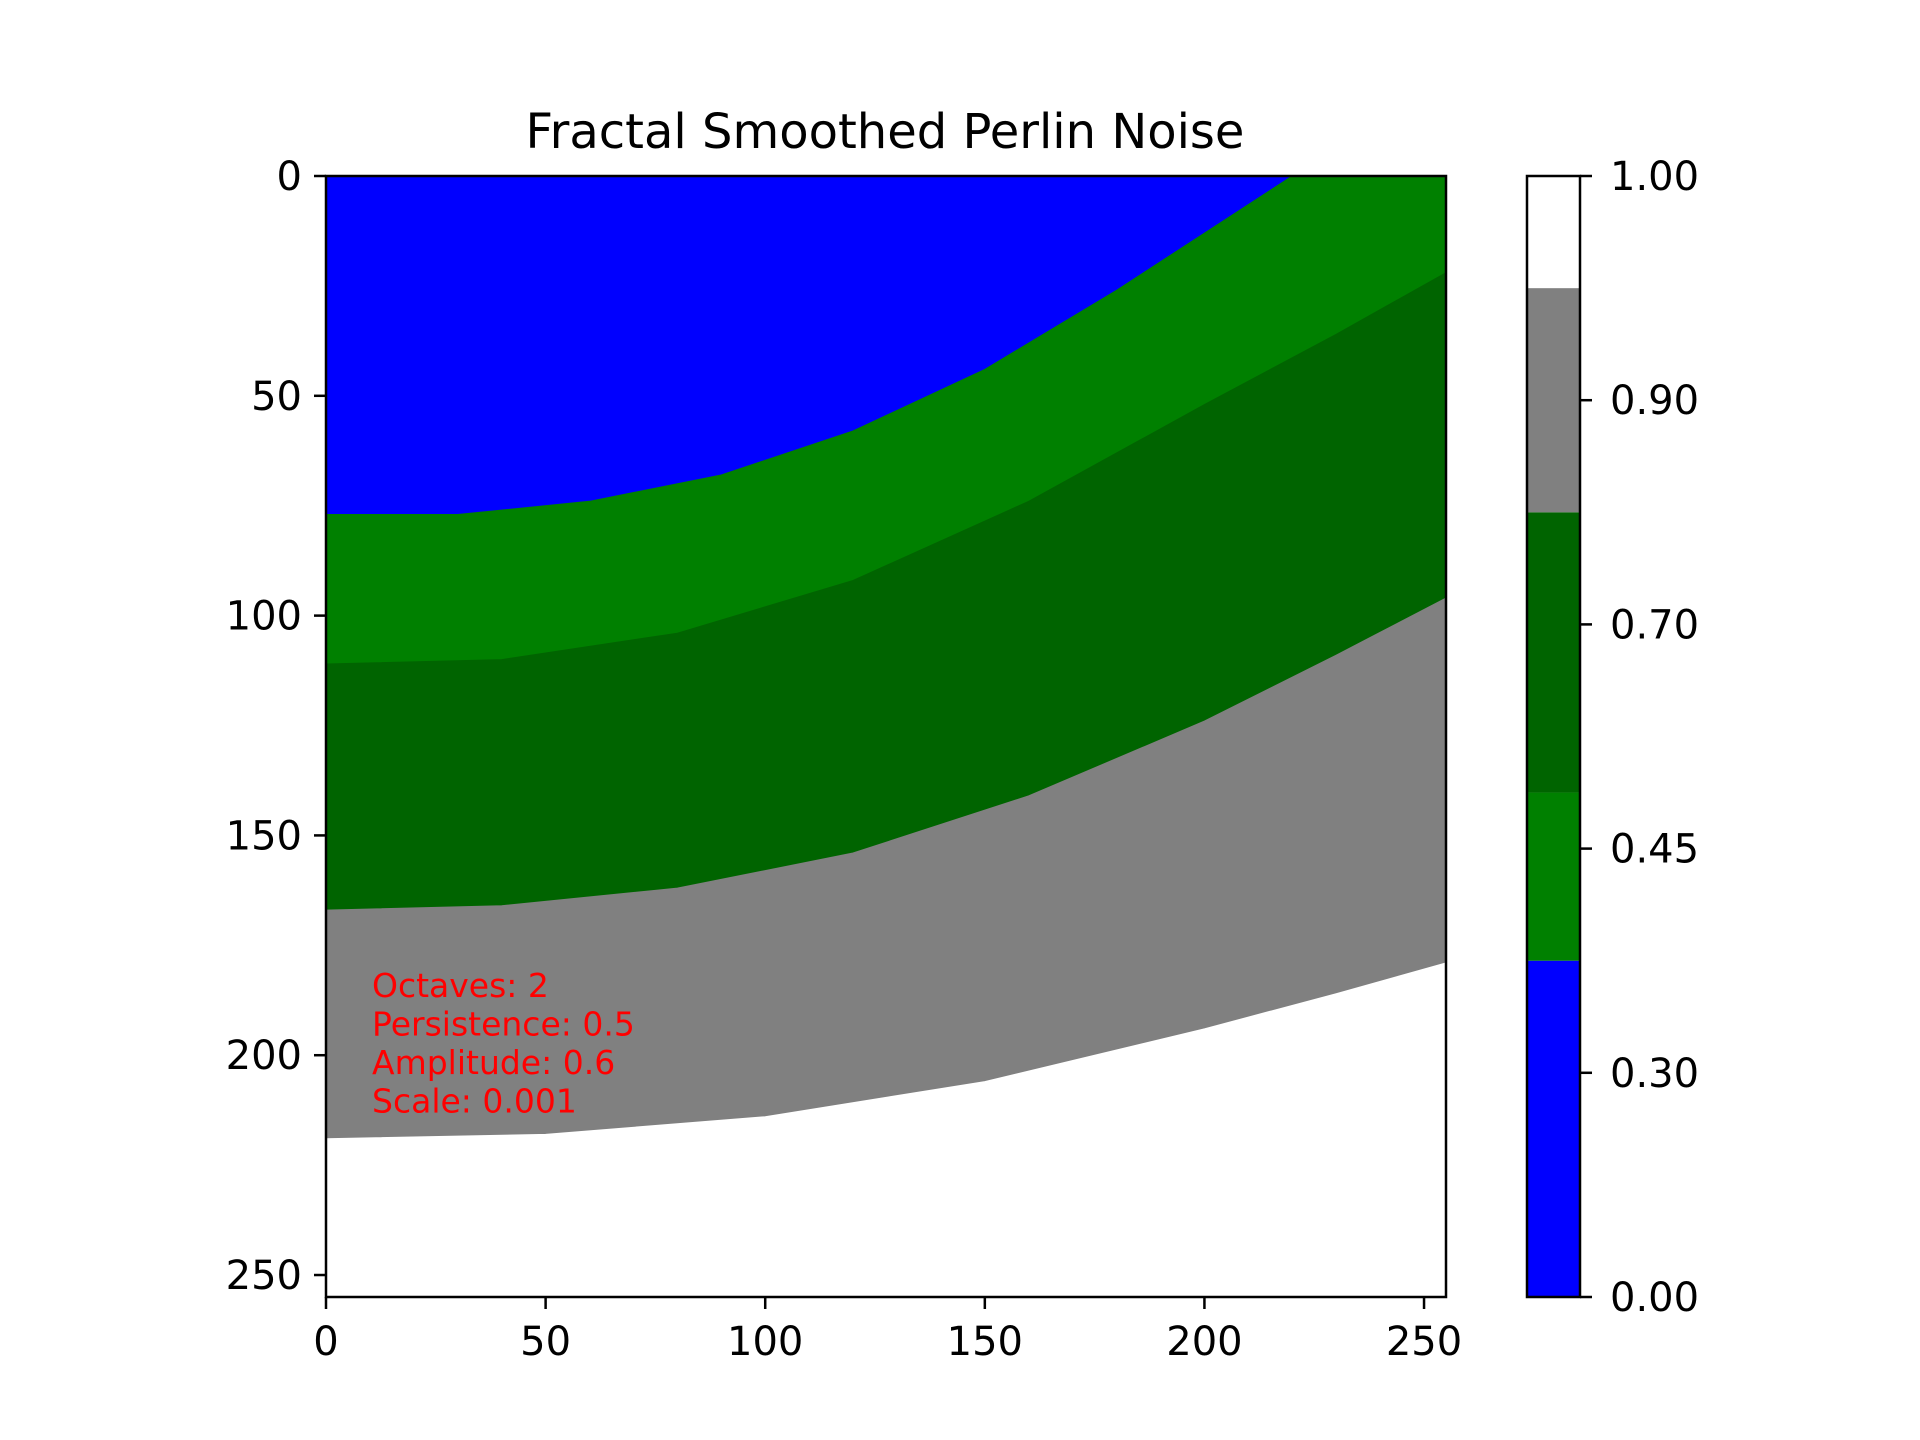  I want to click on colorbar-ticks: 0.00 0.30 0.45 0.70 0.90 1.00, so click(1639, 737).